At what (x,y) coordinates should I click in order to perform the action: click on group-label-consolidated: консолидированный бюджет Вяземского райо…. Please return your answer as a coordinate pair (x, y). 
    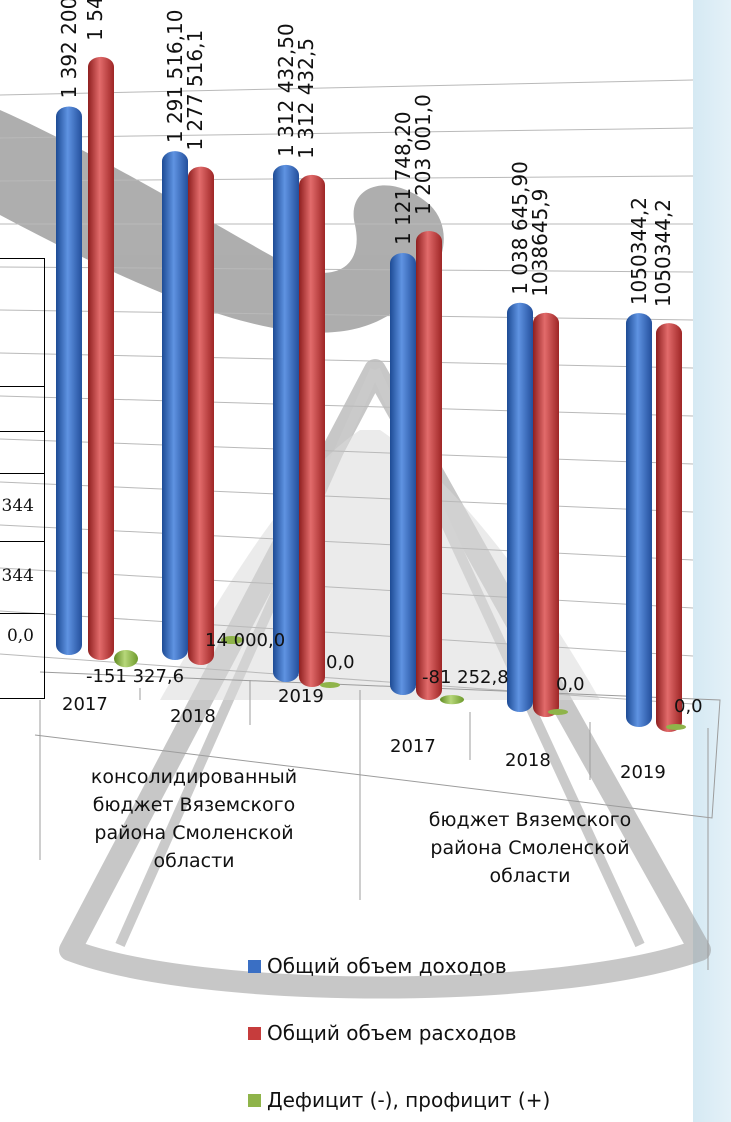
    Looking at the image, I should click on (194, 819).